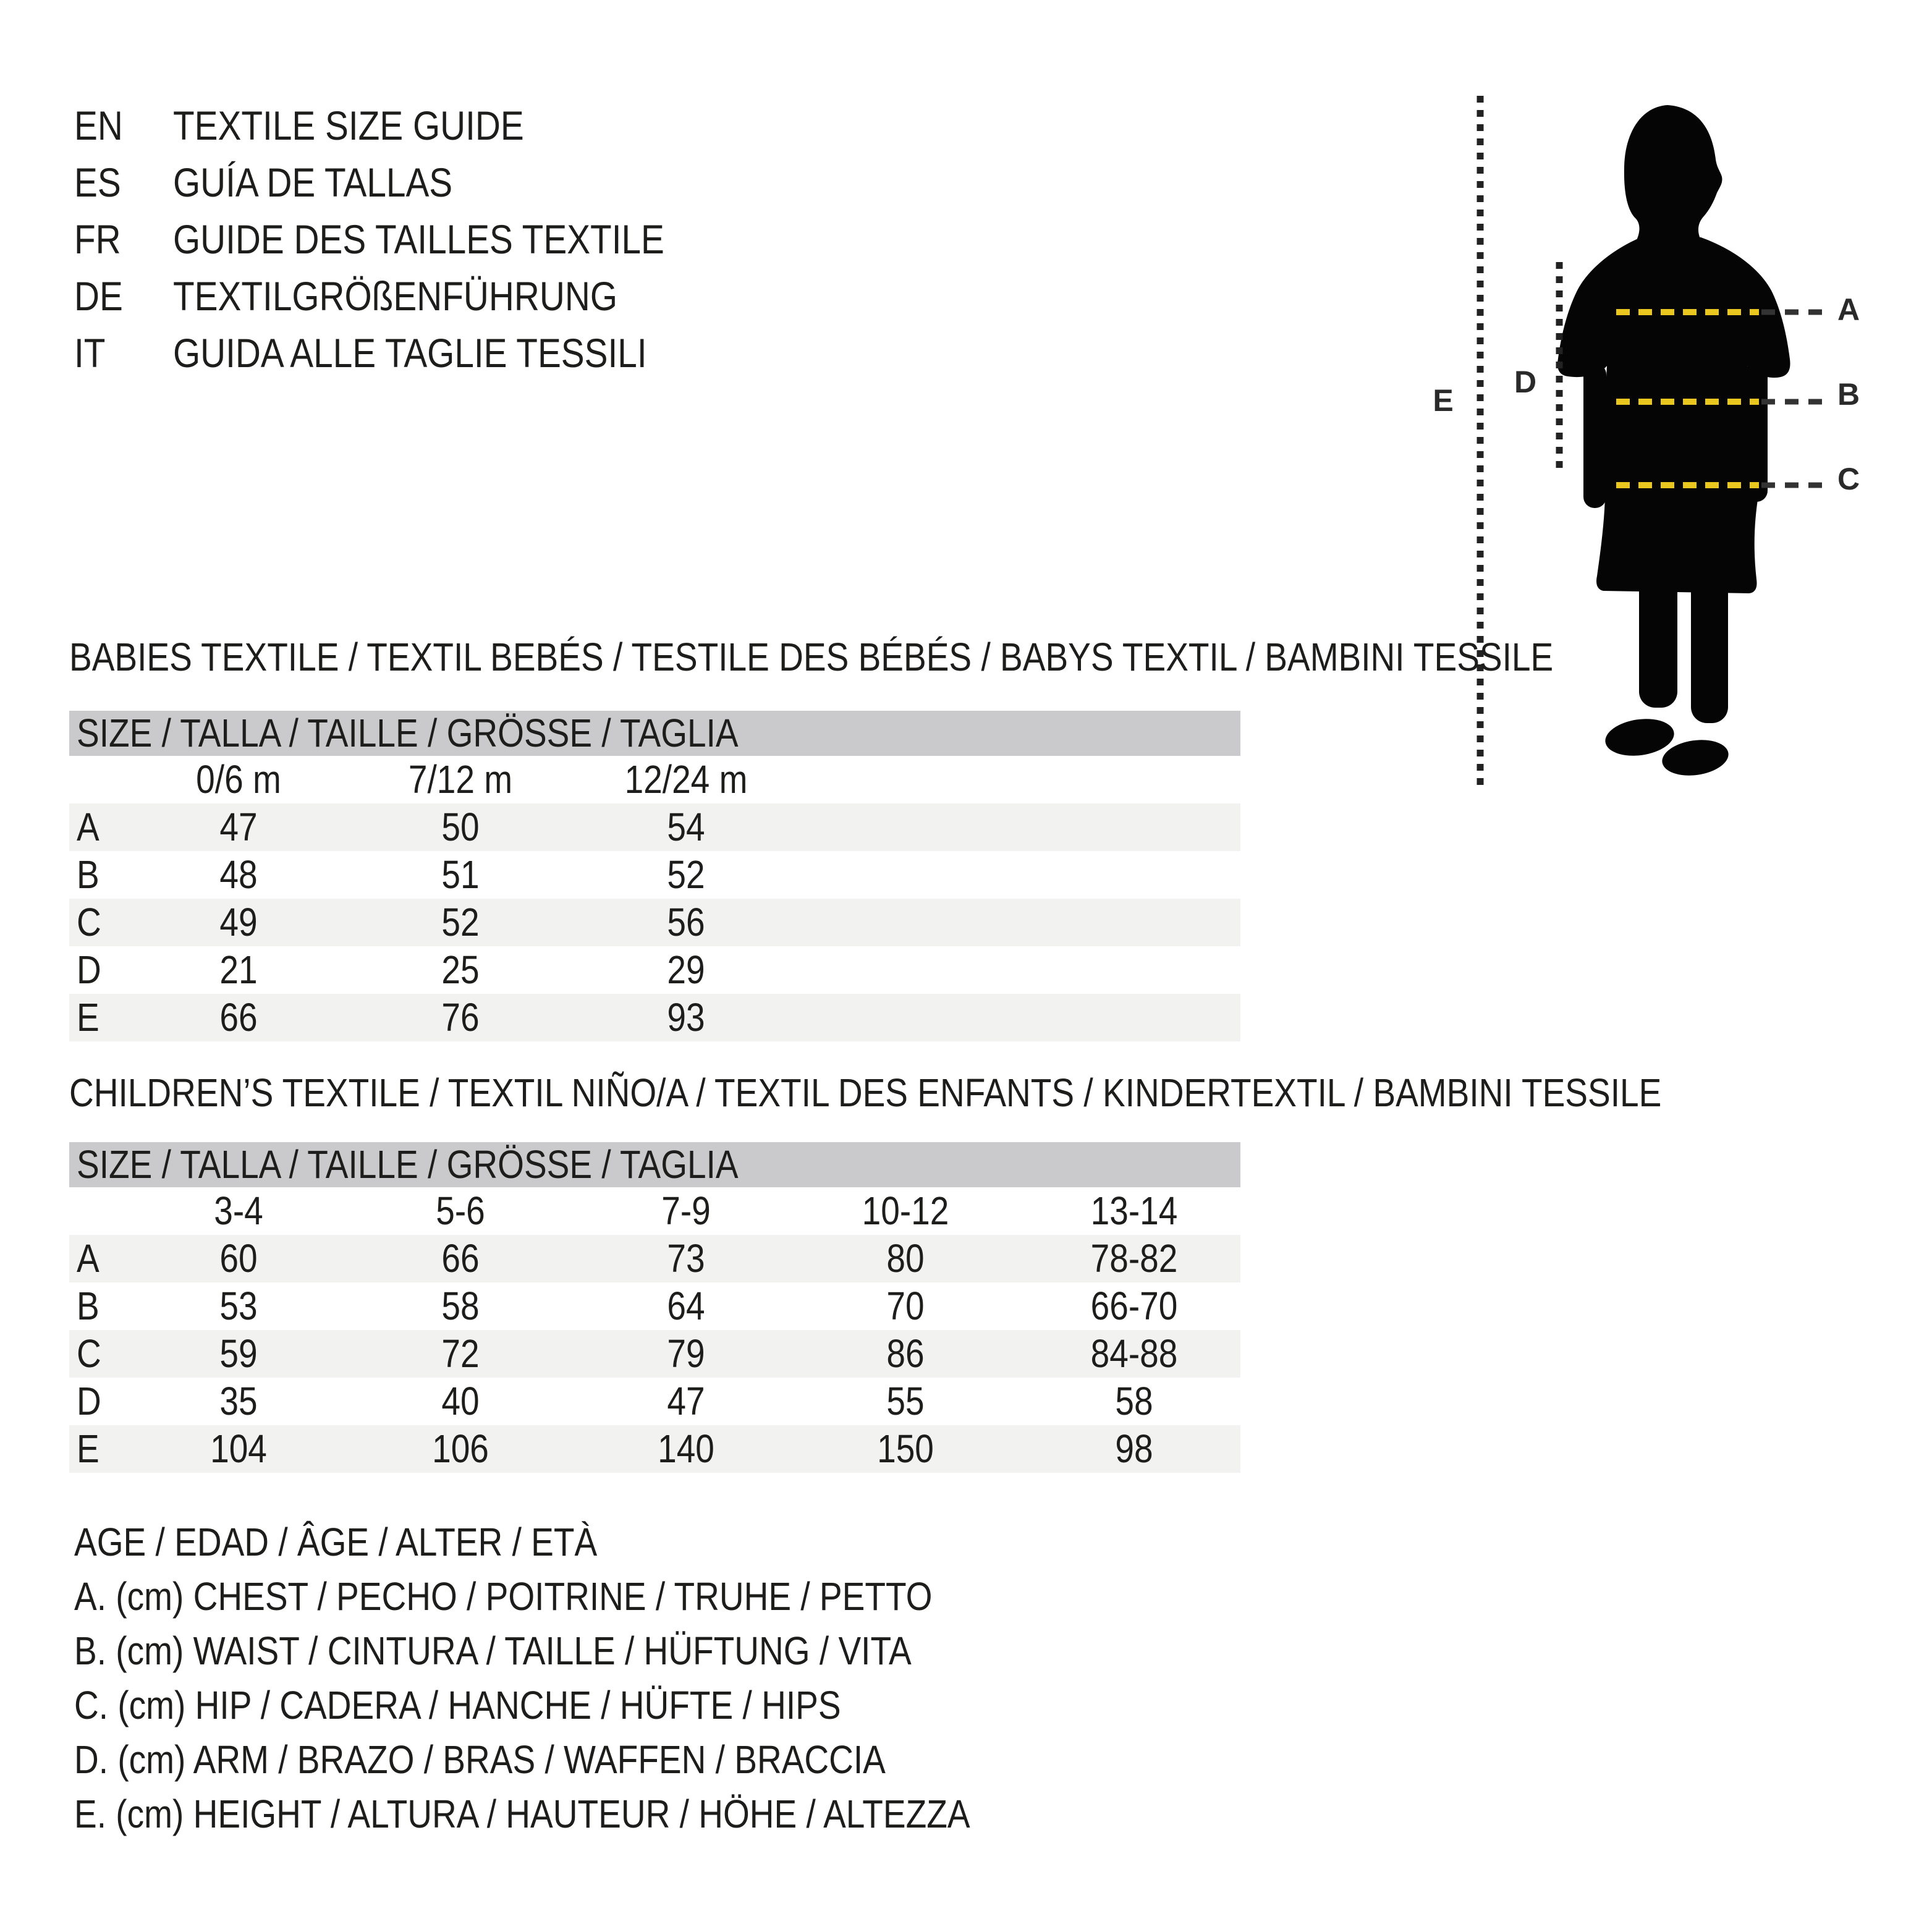 The height and width of the screenshot is (1932, 1932). What do you see at coordinates (905, 1258) in the screenshot?
I see `children-cell: 80` at bounding box center [905, 1258].